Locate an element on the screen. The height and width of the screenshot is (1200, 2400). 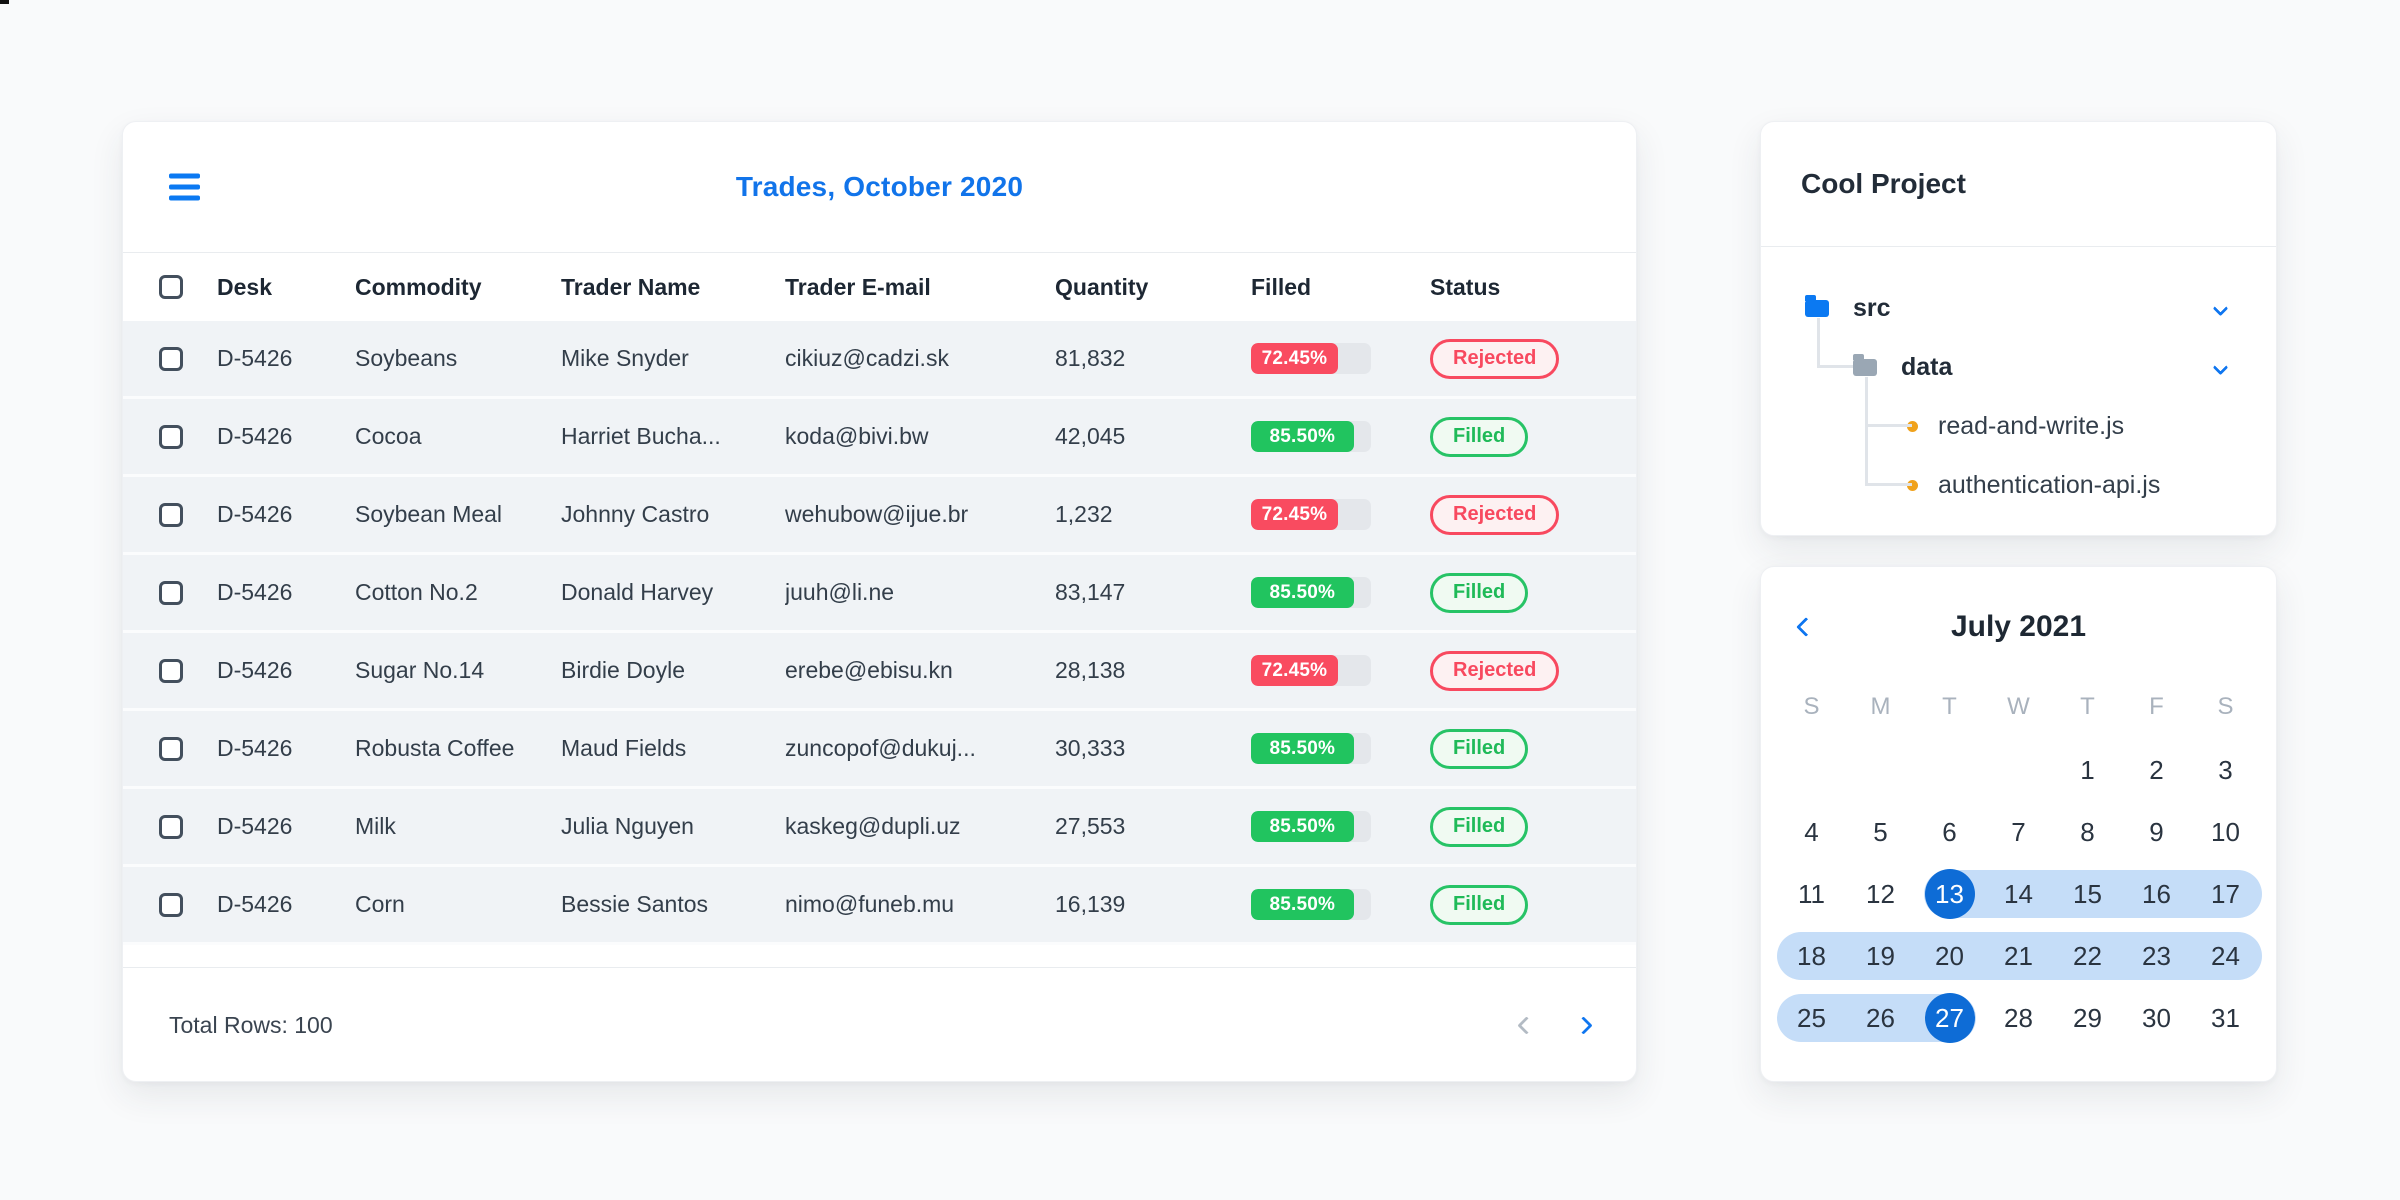
cell-quantity: 42,045 is located at coordinates (1090, 436).